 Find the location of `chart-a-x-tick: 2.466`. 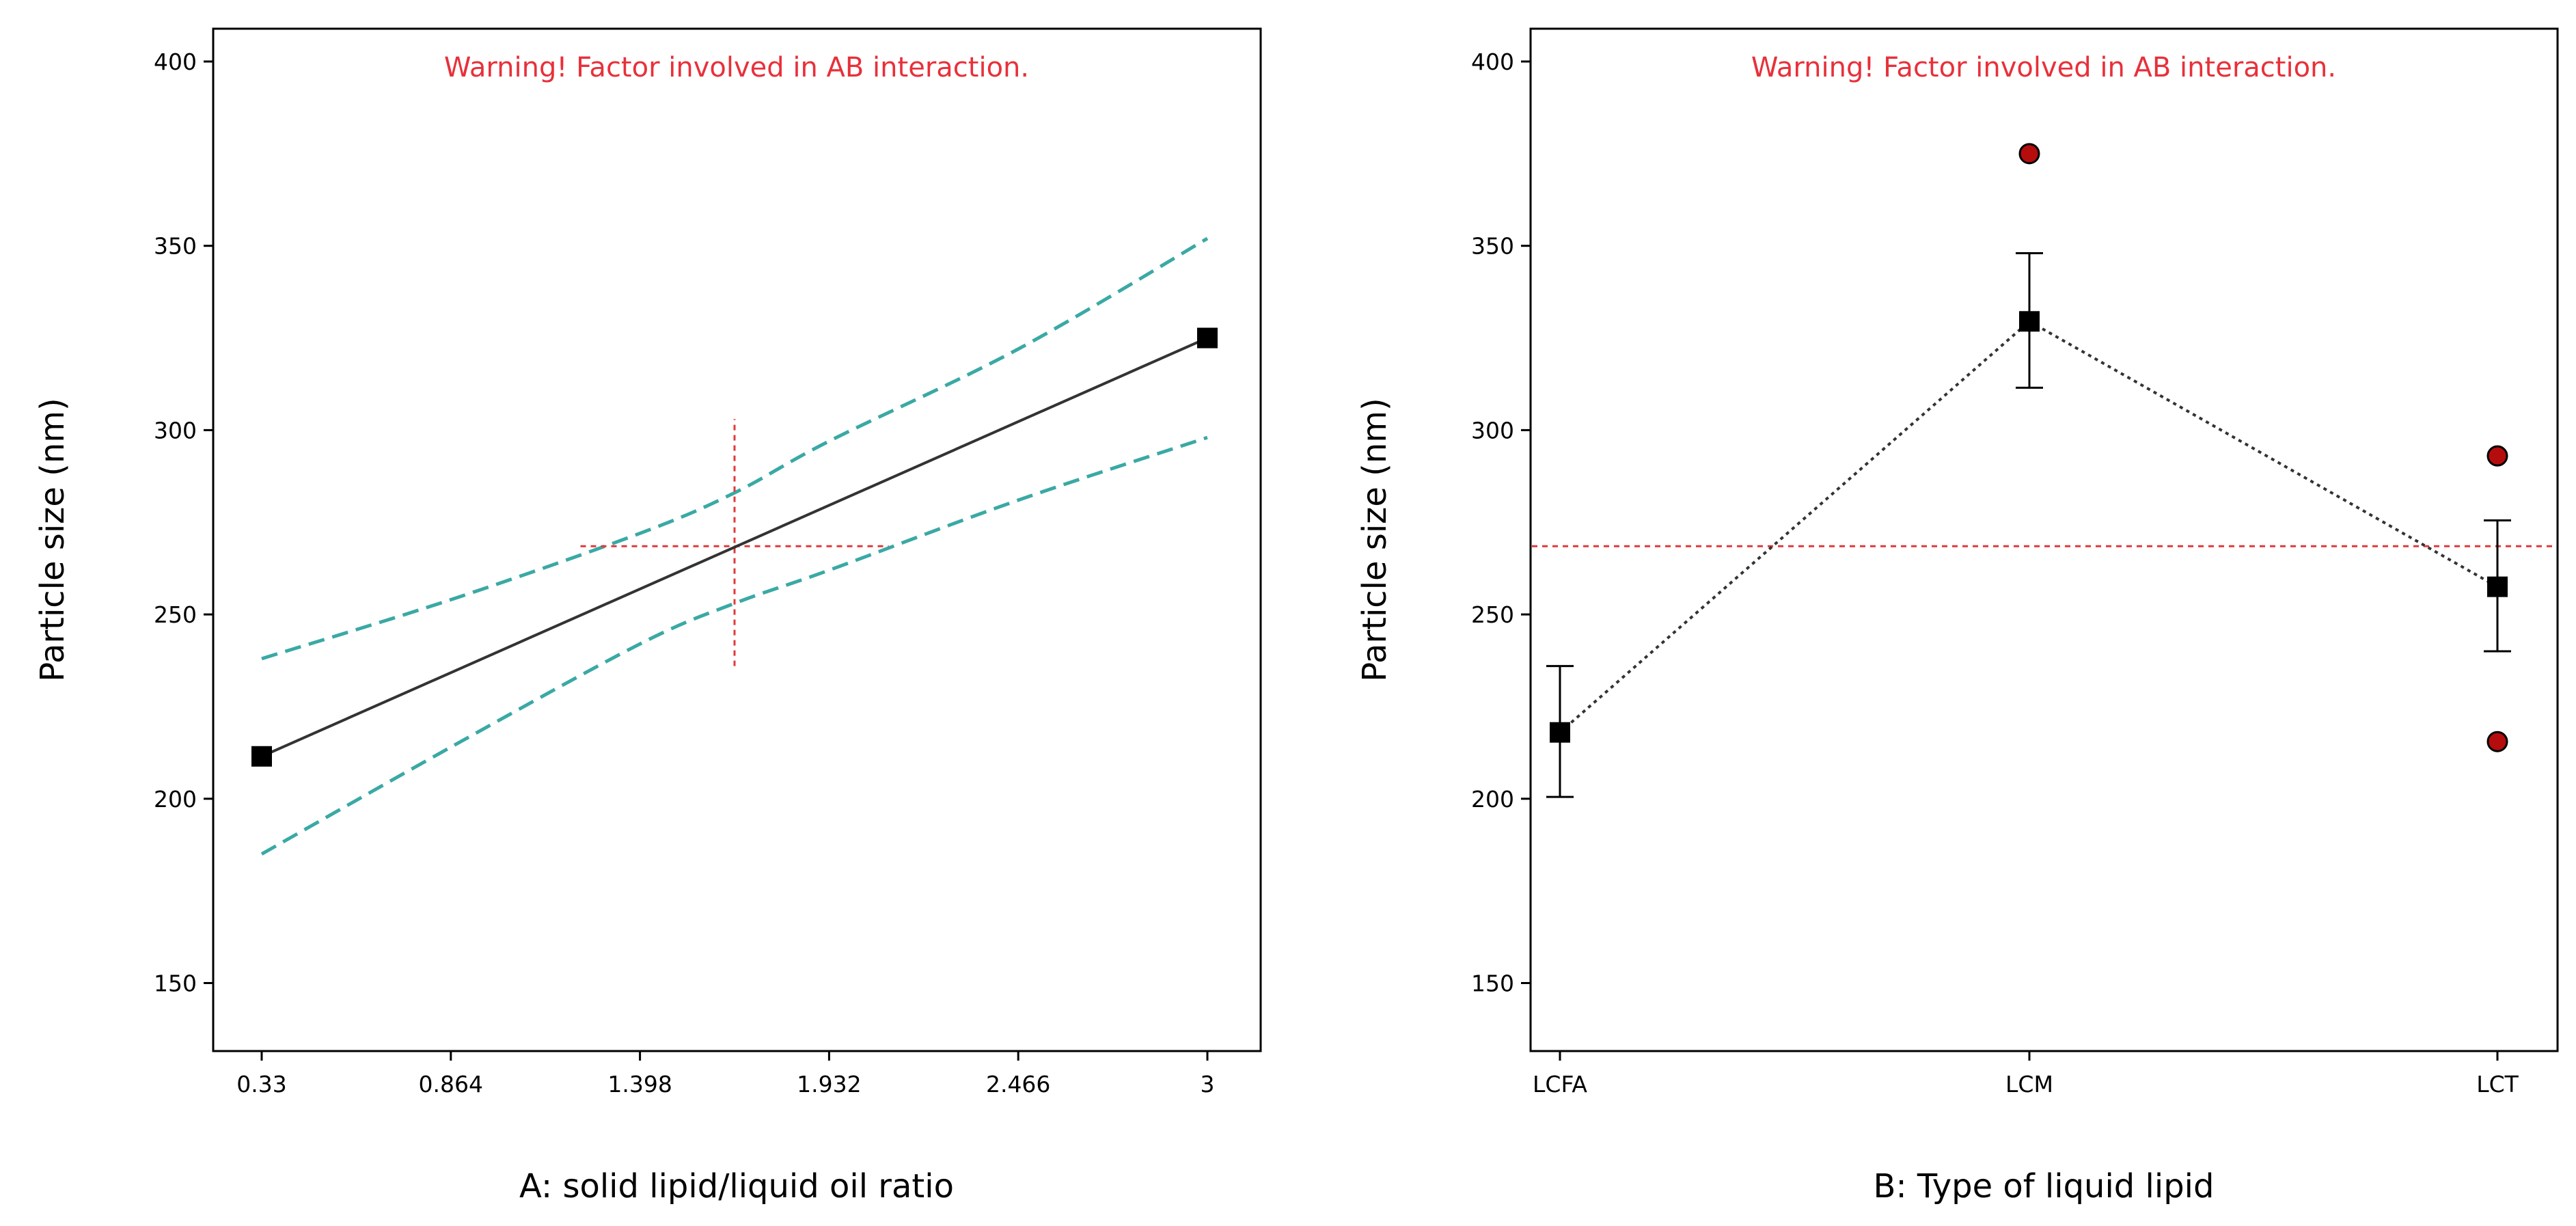

chart-a-x-tick: 2.466 is located at coordinates (1018, 1074).